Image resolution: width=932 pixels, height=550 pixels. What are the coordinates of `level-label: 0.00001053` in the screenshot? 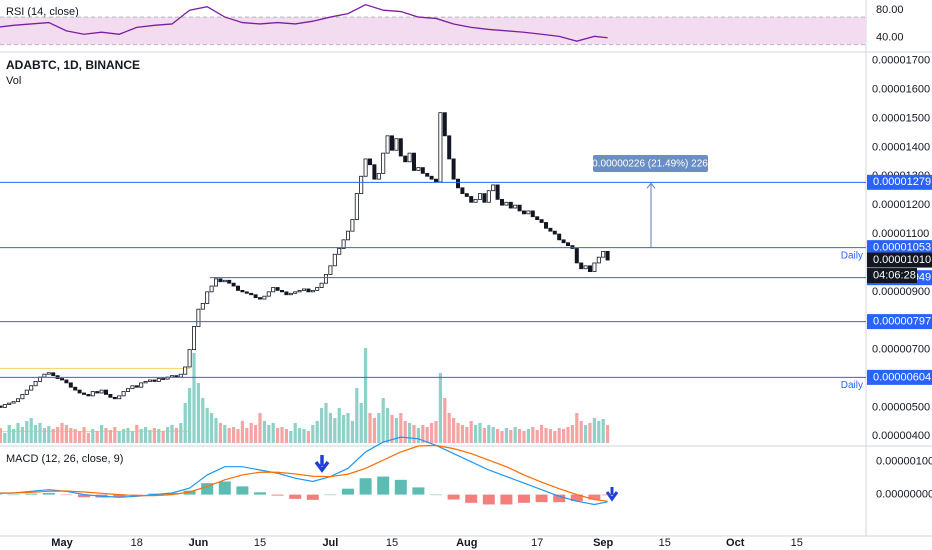 It's located at (902, 248).